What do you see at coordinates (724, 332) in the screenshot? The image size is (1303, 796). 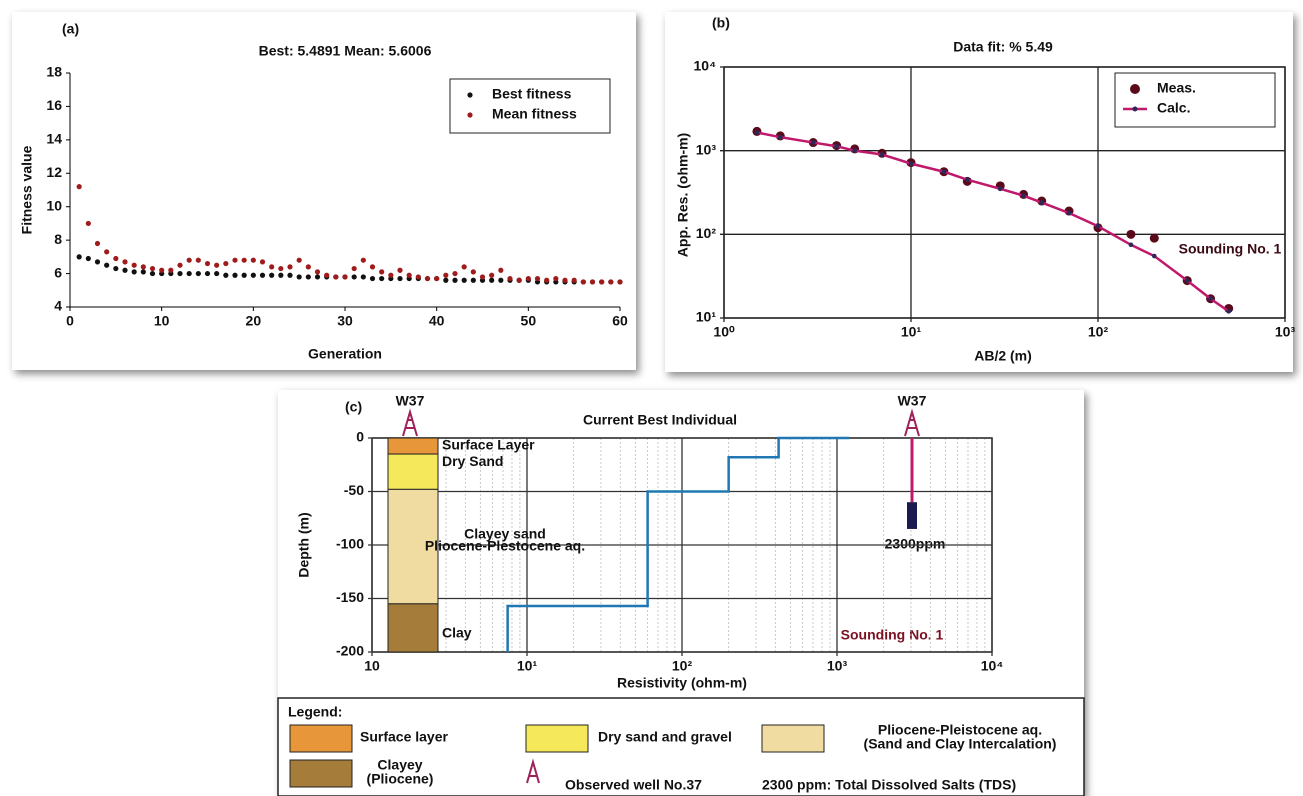 I see `x-tick-label: 10⁰` at bounding box center [724, 332].